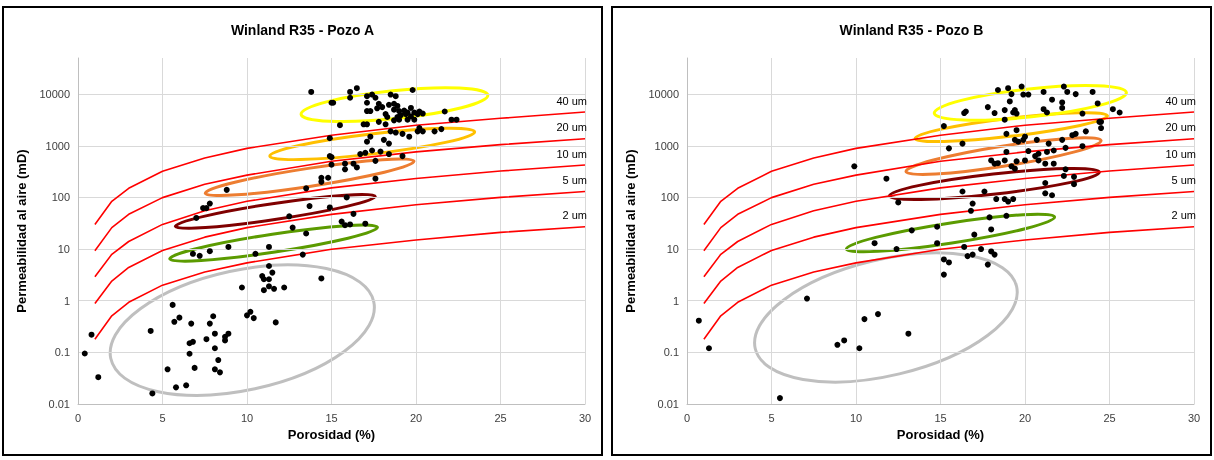  I want to click on chart-title: Winland R35 - Pozo B, so click(911, 30).